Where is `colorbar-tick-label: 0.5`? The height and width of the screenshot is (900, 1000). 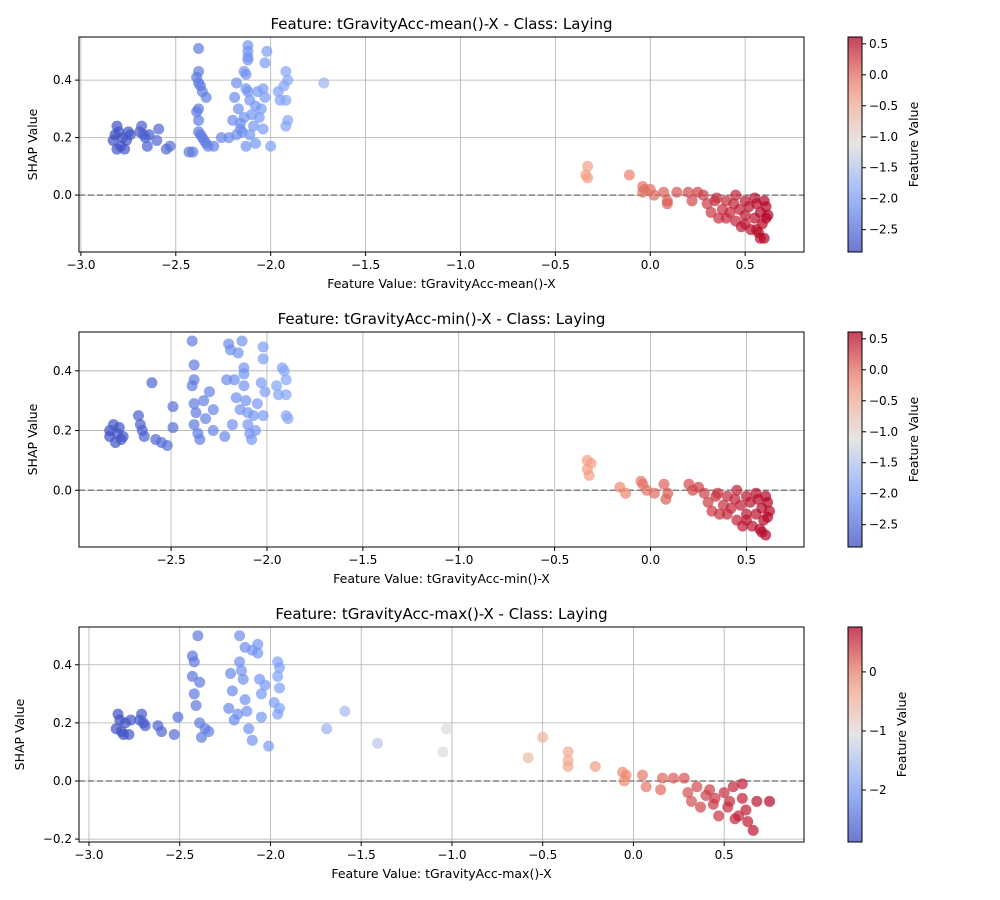 colorbar-tick-label: 0.5 is located at coordinates (878, 44).